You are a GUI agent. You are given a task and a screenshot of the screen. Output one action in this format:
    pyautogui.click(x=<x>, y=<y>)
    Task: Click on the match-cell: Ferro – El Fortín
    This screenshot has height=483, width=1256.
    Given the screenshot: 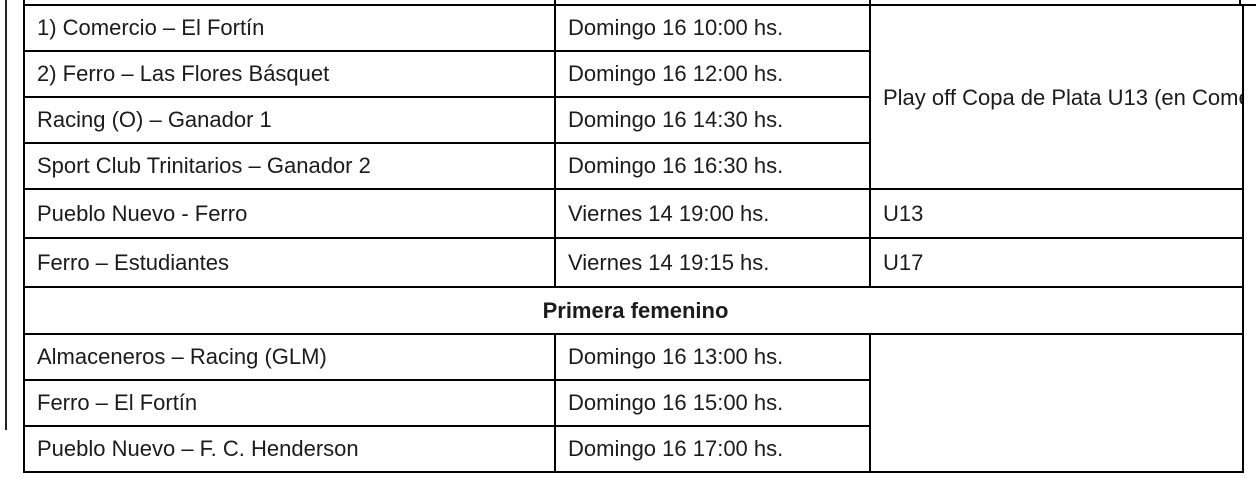 What is the action you would take?
    pyautogui.click(x=289, y=403)
    